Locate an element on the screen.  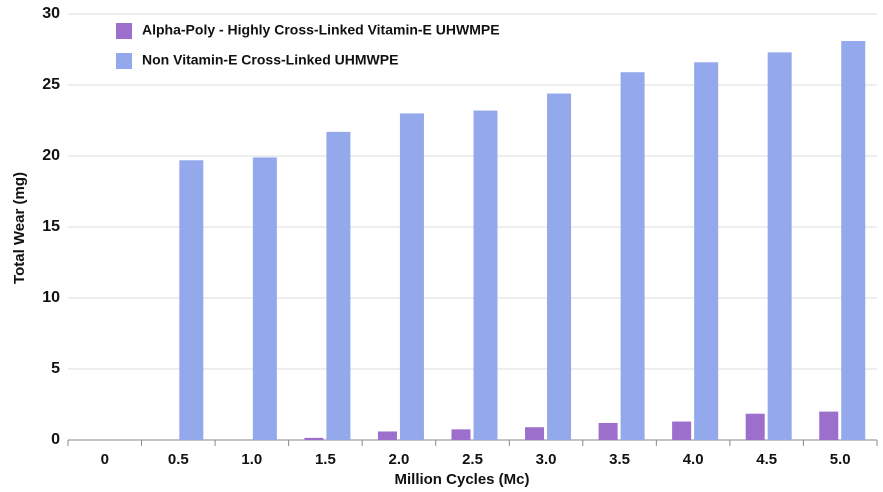
x-tick-label: 1.5 is located at coordinates (325, 459).